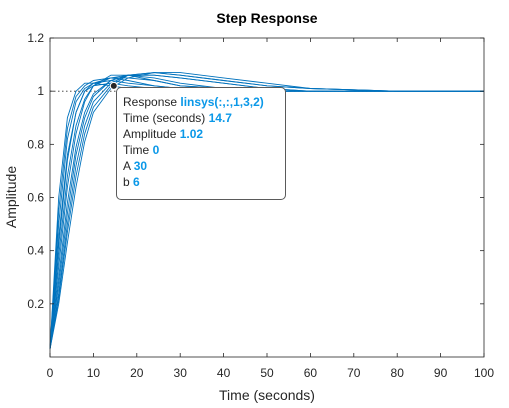 The width and height of the screenshot is (509, 408). I want to click on datatip-label: b, so click(126, 182).